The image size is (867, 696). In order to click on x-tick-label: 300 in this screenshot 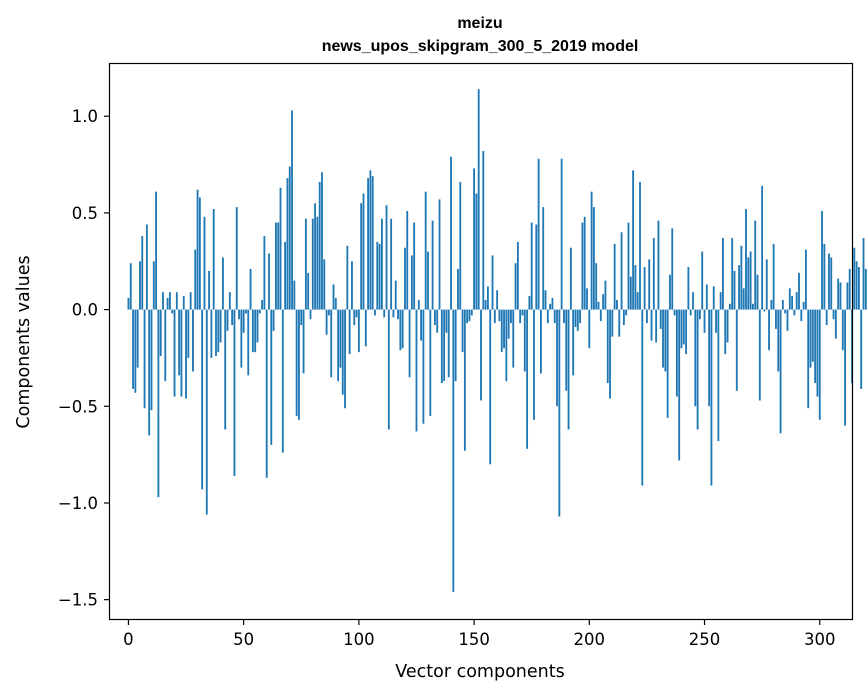, I will do `click(820, 639)`.